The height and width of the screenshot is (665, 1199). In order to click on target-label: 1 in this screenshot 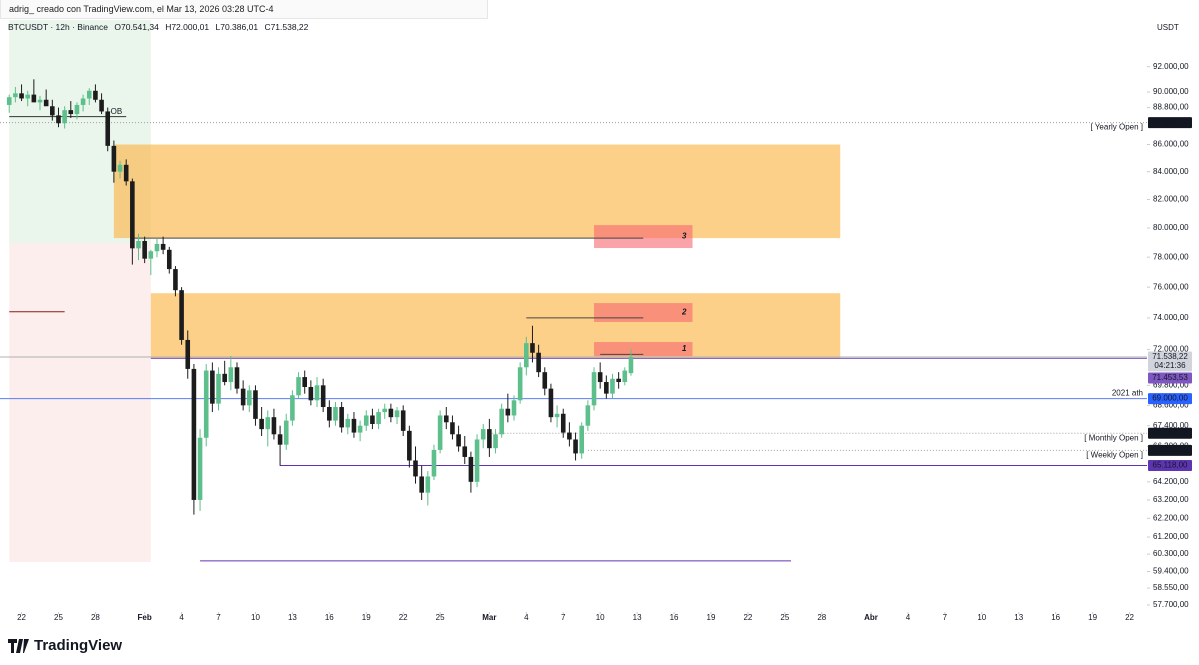, I will do `click(684, 348)`.